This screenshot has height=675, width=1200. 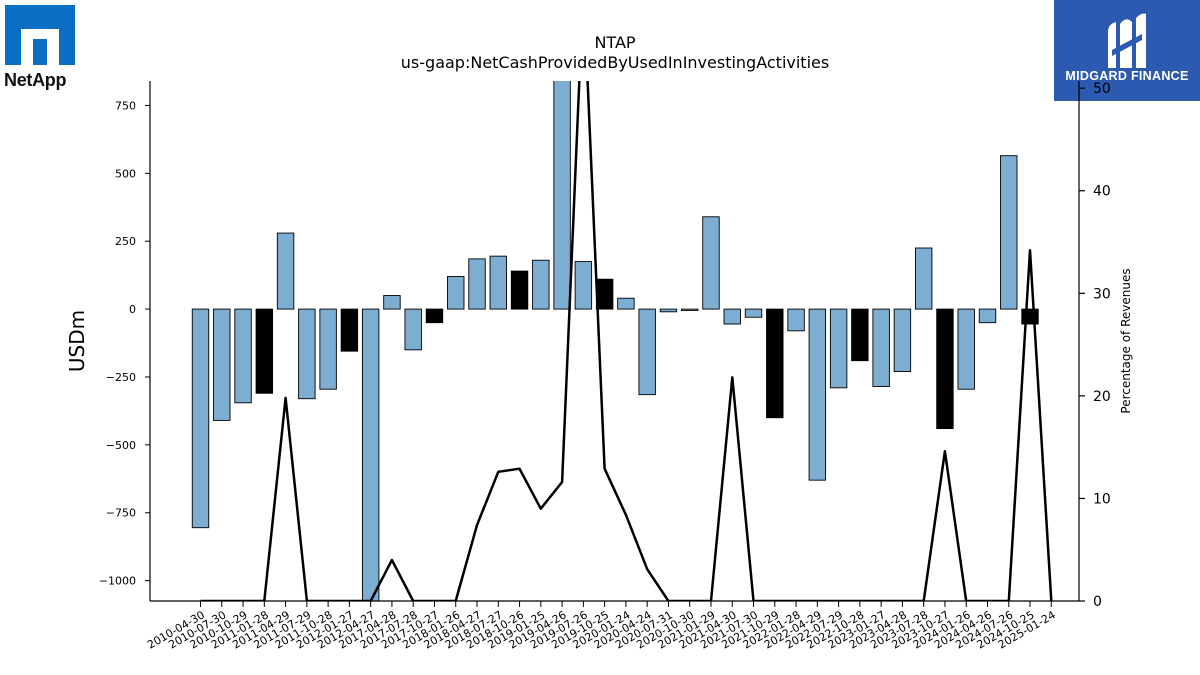 What do you see at coordinates (132, 309) in the screenshot?
I see `y-tick-label: 0` at bounding box center [132, 309].